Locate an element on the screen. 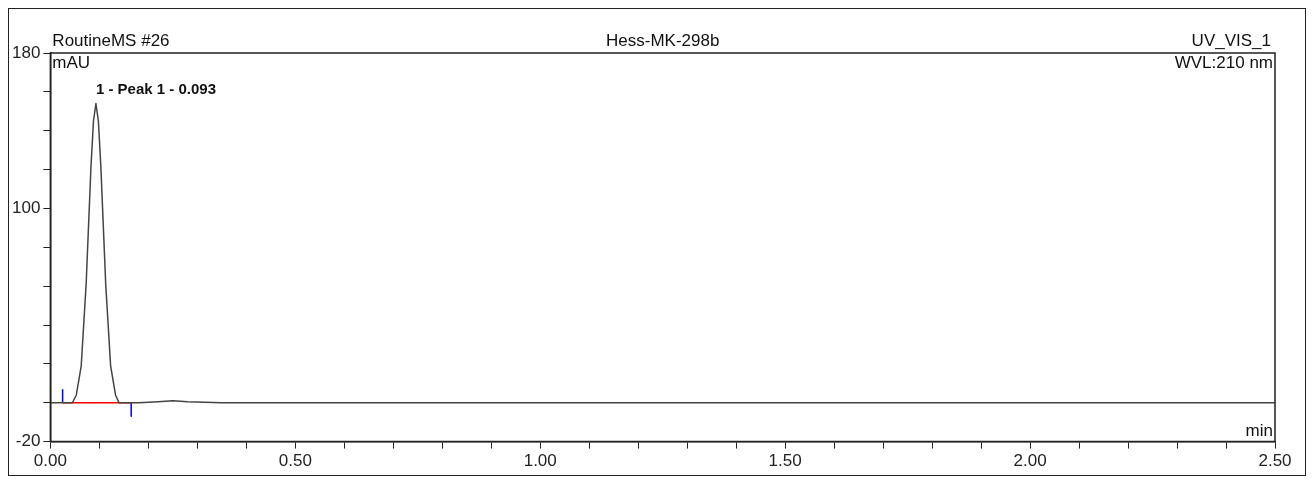  x-tick-label: 0.50 is located at coordinates (295, 461).